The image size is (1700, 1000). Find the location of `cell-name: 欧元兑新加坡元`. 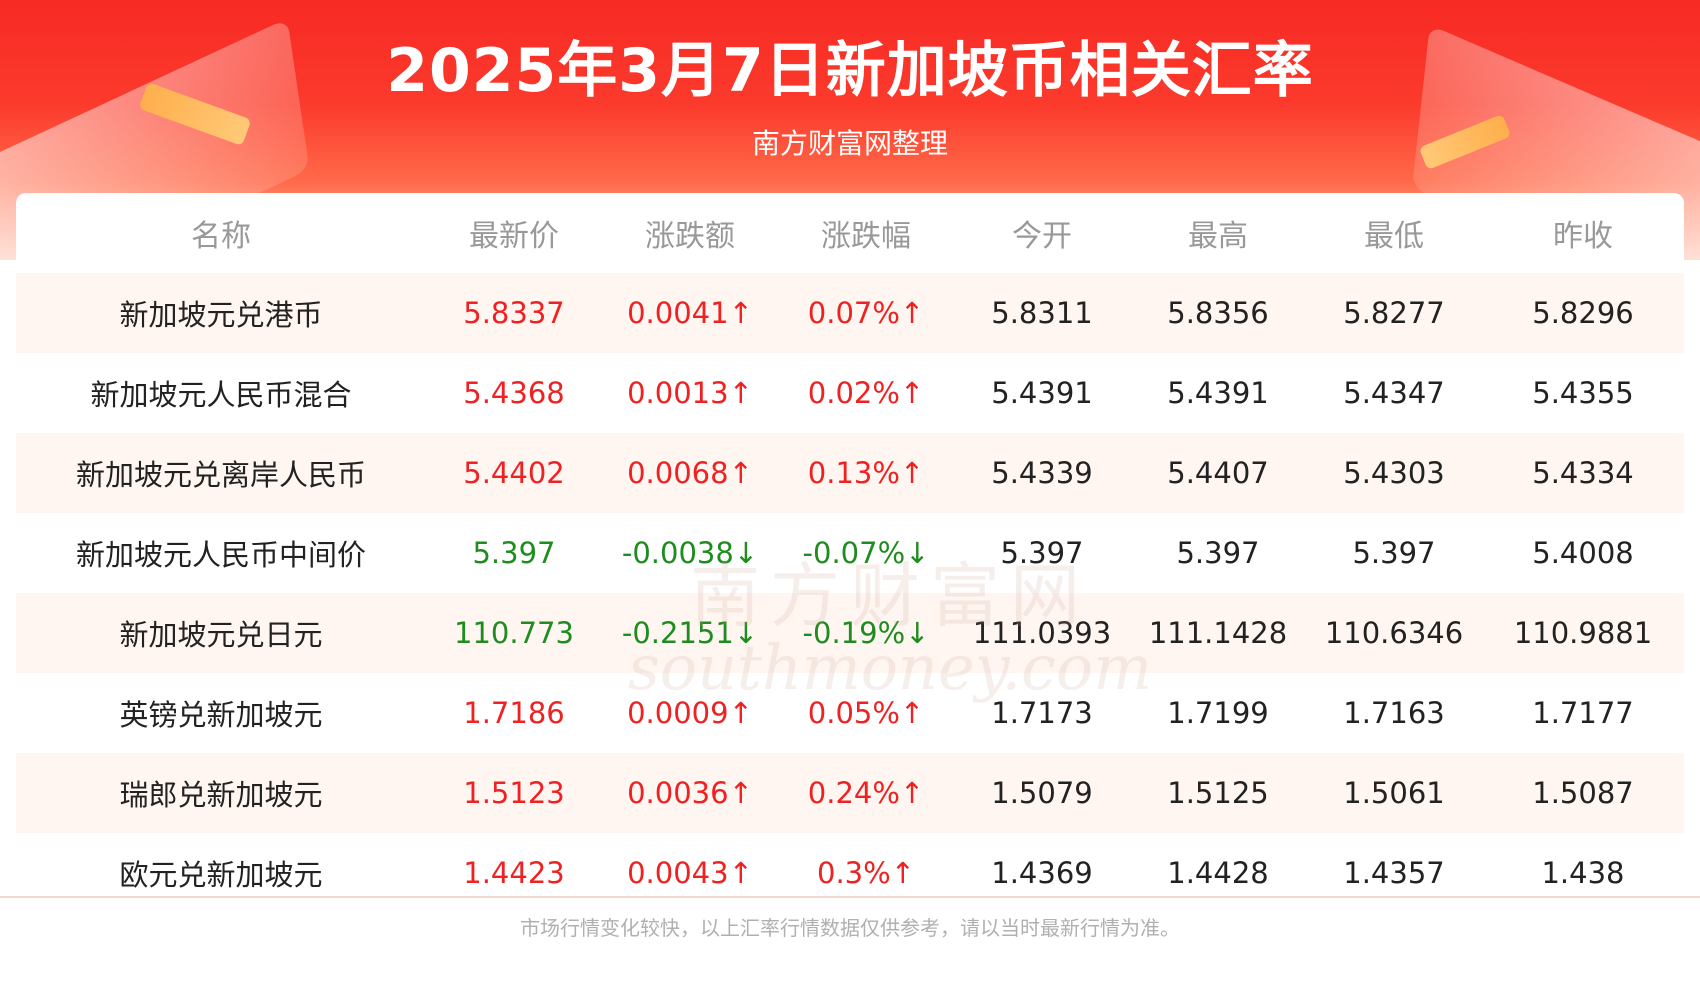

cell-name: 欧元兑新加坡元 is located at coordinates (221, 873).